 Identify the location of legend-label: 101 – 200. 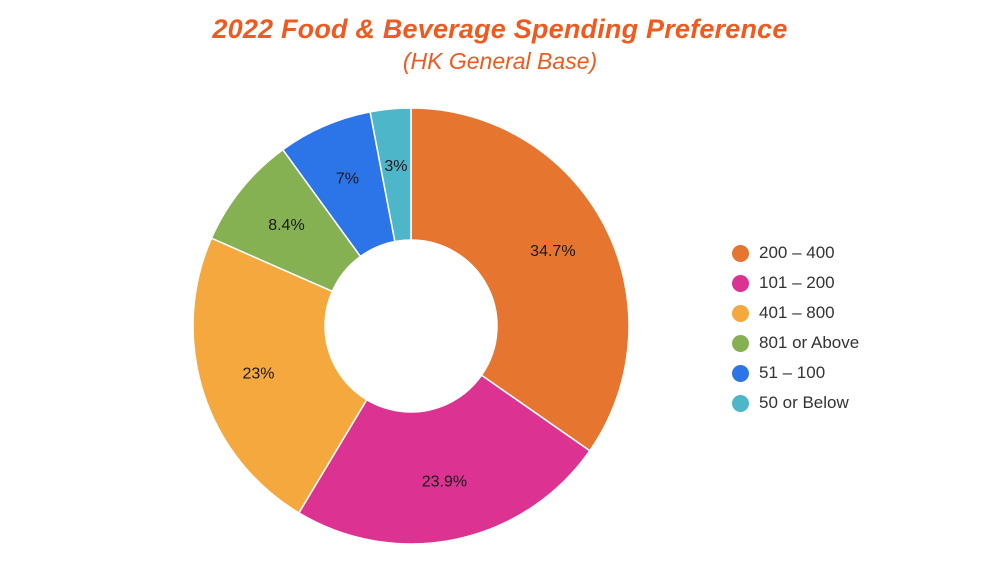
(797, 282).